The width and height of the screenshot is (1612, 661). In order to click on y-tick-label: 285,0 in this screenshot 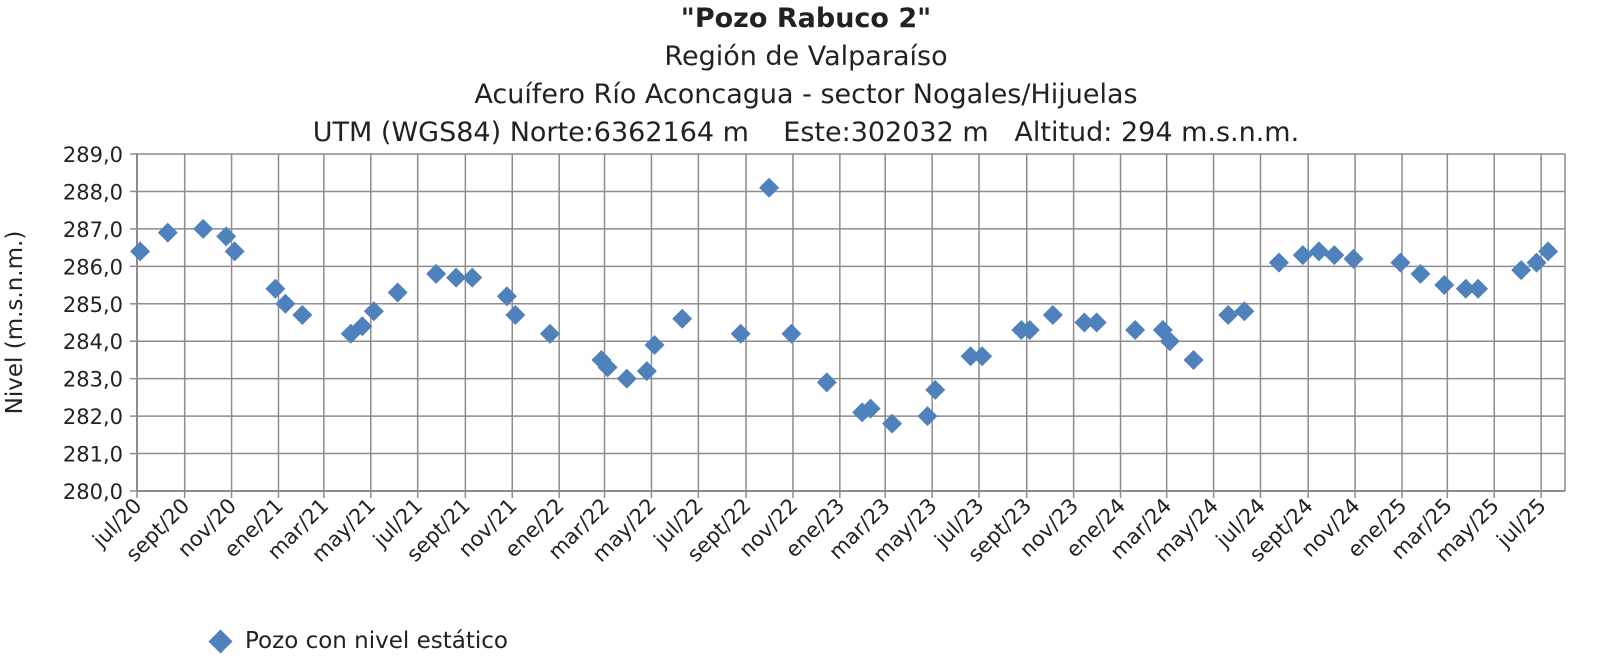, I will do `click(93, 305)`.